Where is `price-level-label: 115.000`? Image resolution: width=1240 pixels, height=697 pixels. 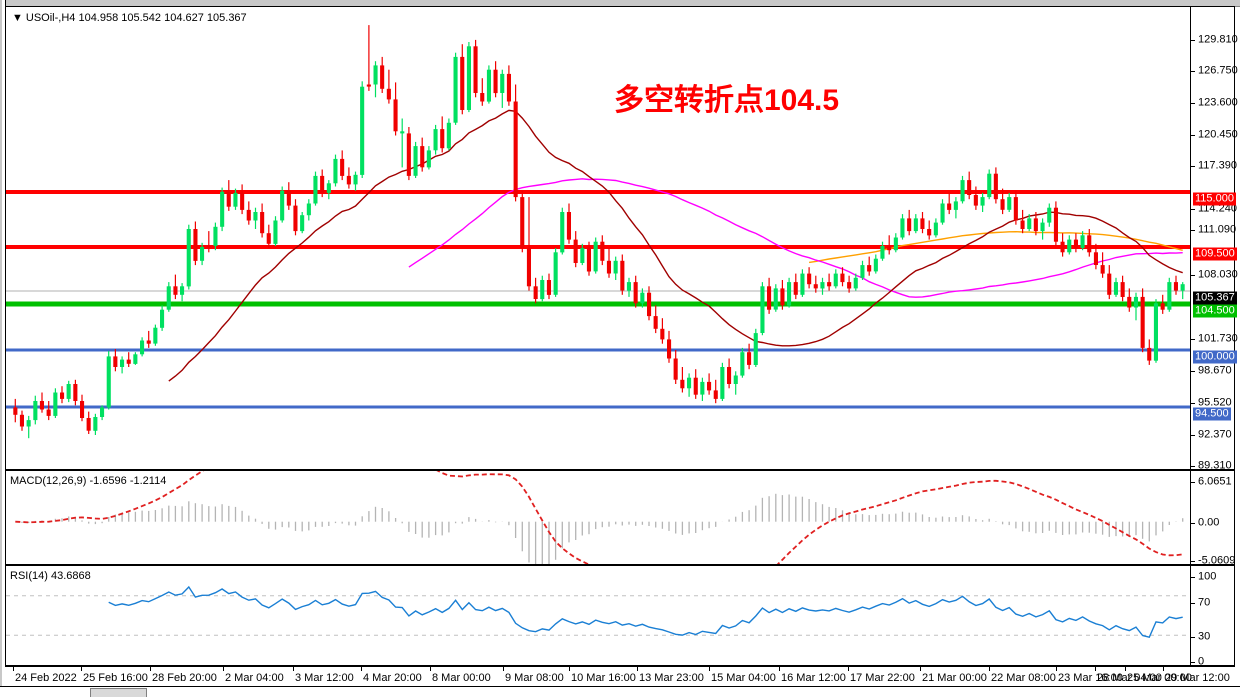 price-level-label: 115.000 is located at coordinates (1214, 199).